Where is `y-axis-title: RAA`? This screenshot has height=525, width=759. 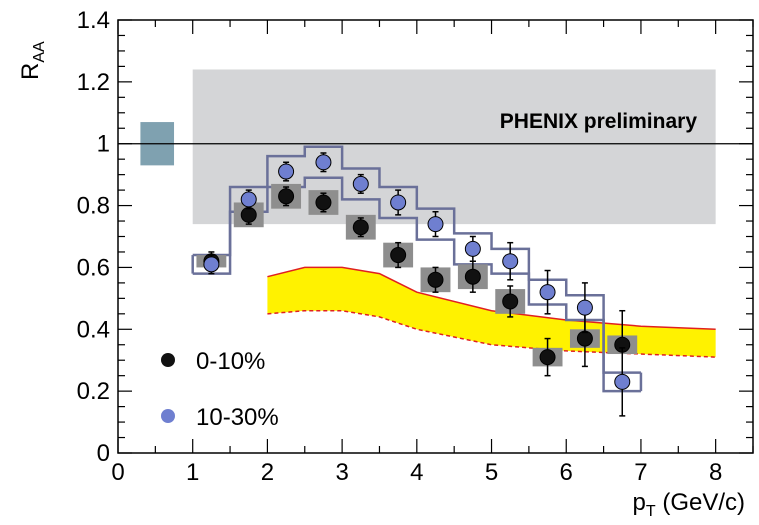 y-axis-title: RAA is located at coordinates (32, 60).